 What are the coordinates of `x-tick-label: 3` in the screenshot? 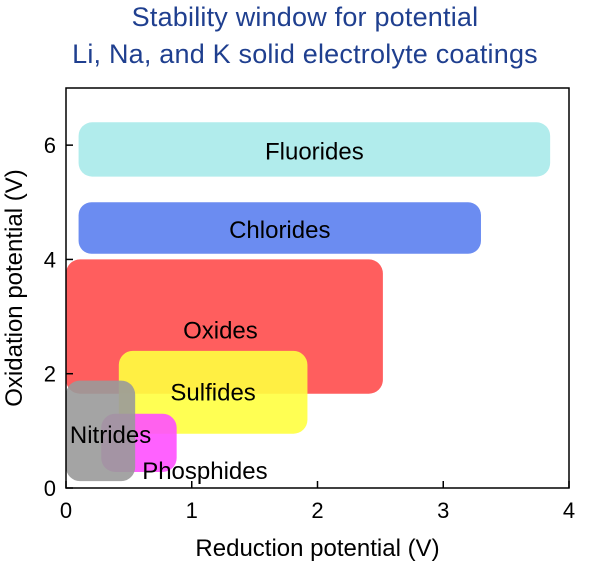 It's located at (443, 510).